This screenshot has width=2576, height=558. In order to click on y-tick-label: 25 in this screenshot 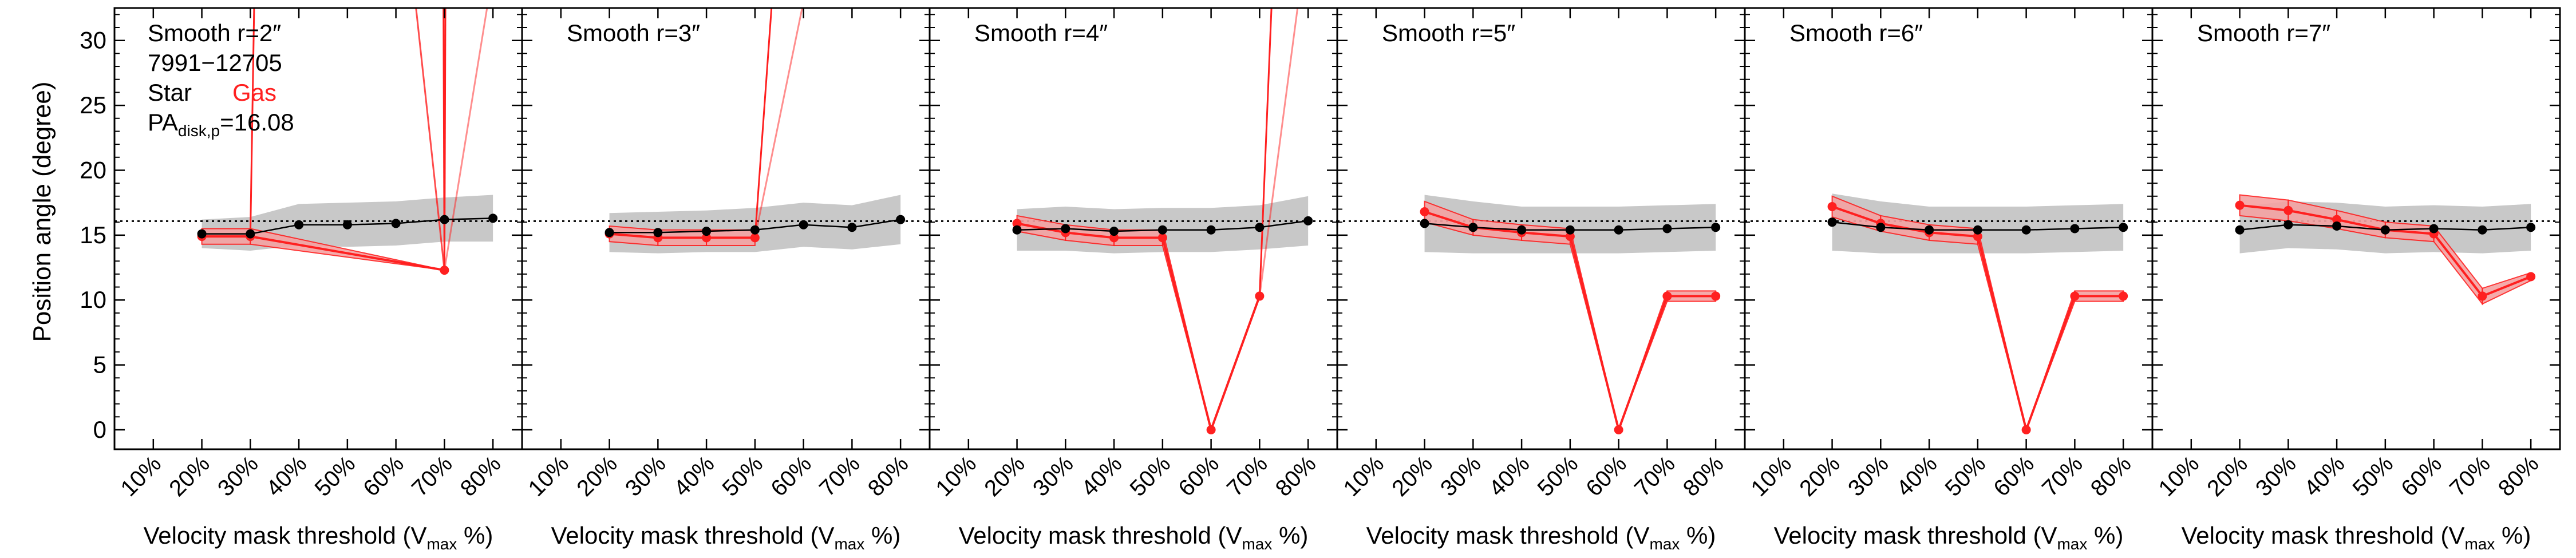, I will do `click(93, 105)`.